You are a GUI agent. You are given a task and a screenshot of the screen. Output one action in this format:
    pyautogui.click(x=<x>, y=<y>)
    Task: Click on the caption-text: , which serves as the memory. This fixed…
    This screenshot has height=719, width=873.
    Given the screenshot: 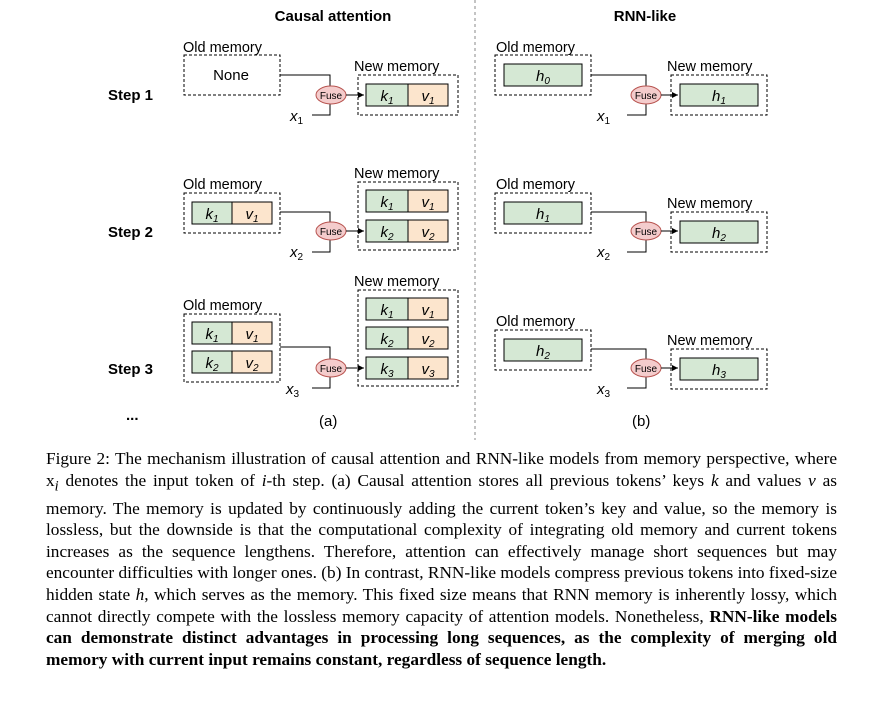 What is the action you would take?
    pyautogui.click(x=441, y=605)
    